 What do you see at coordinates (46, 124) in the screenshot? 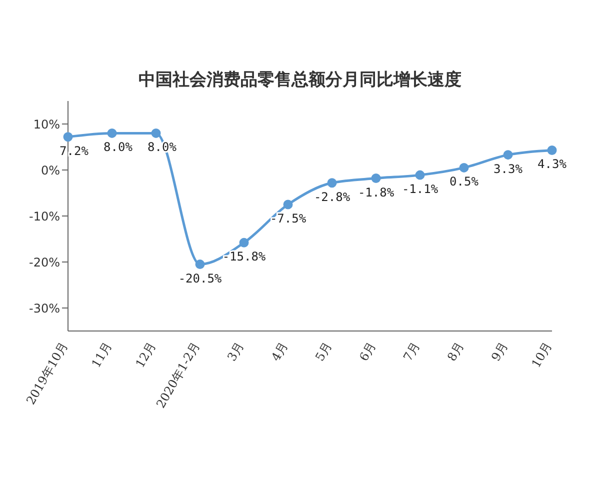
I see `y-tick-label: 10%` at bounding box center [46, 124].